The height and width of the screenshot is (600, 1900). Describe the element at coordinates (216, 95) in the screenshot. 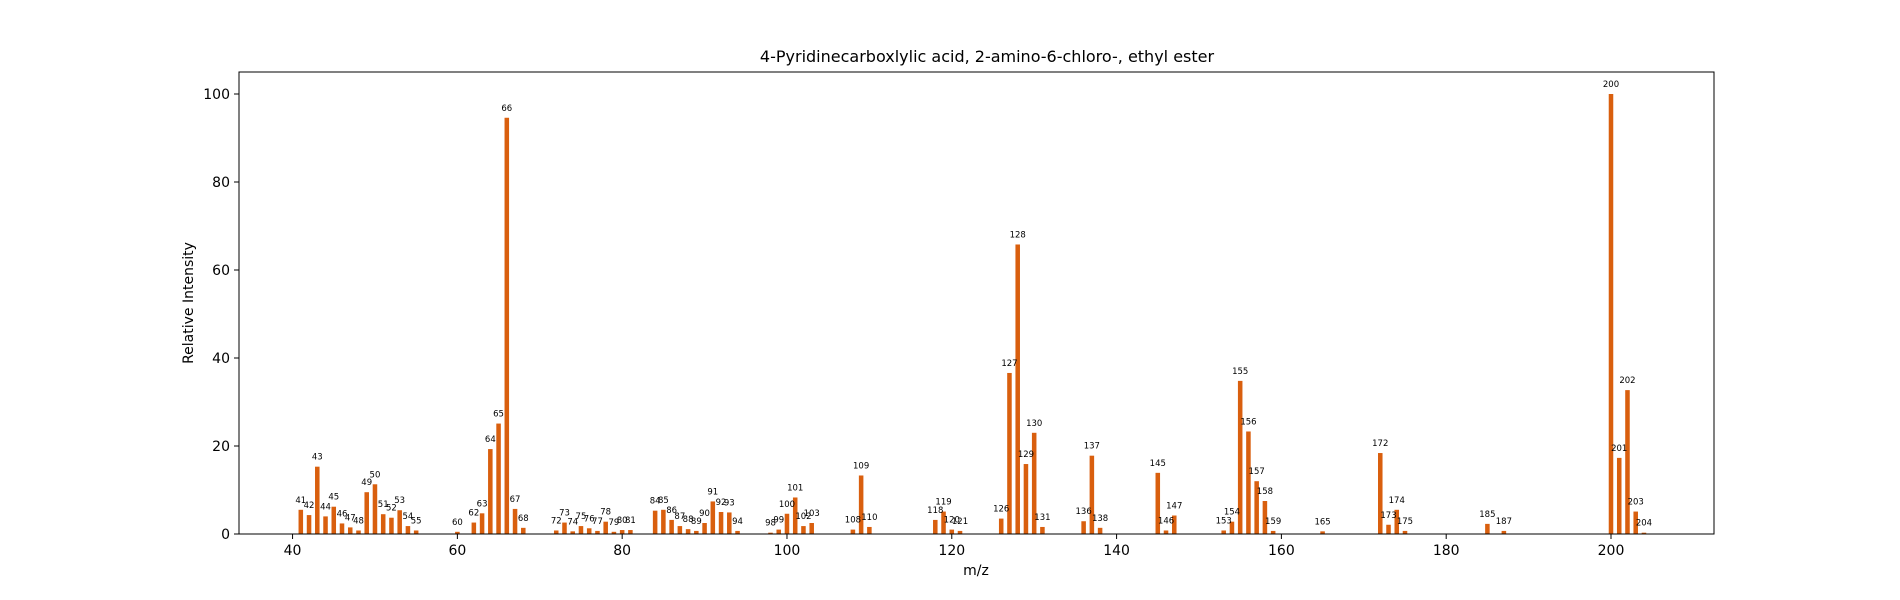

I see `y-tick-label-100: 100` at that location.